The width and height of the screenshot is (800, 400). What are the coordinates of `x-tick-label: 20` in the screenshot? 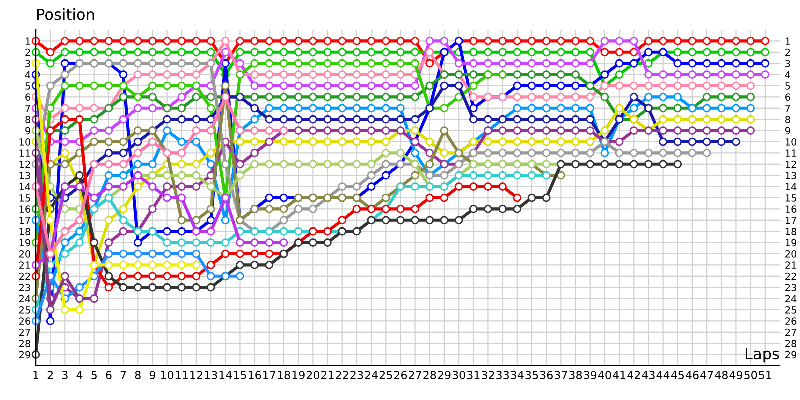 It's located at (313, 375).